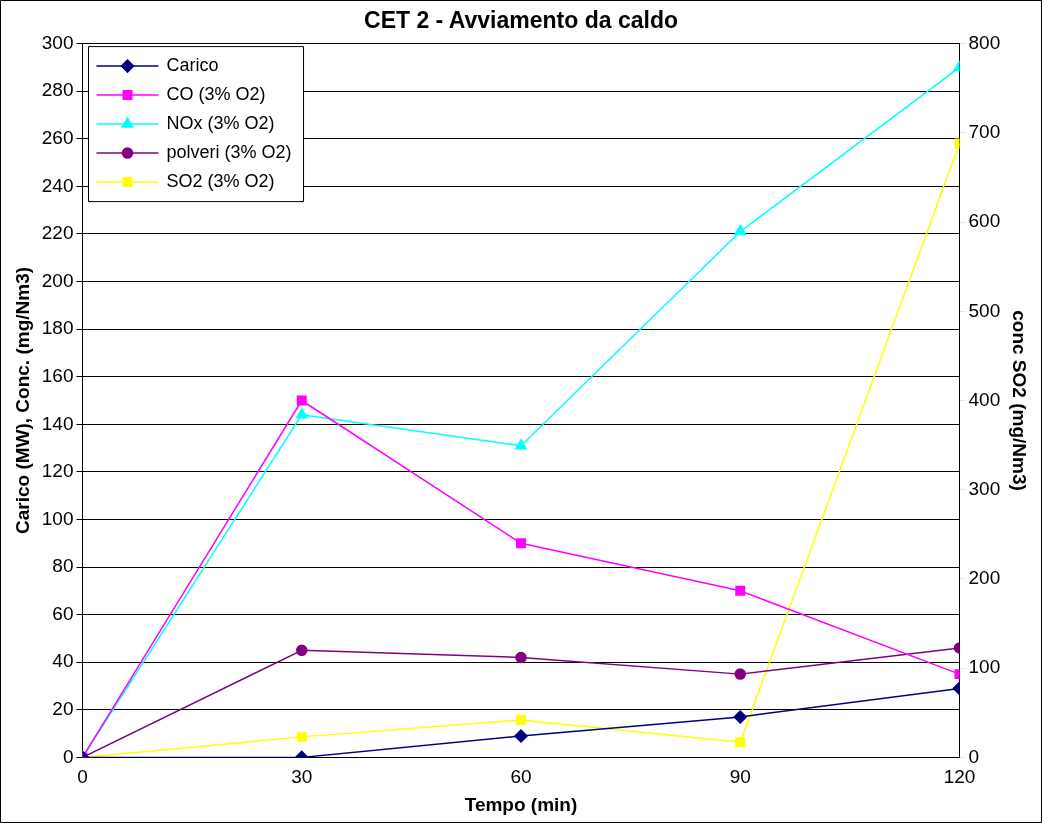 This screenshot has height=823, width=1042. I want to click on y-tick-label: 260, so click(57, 138).